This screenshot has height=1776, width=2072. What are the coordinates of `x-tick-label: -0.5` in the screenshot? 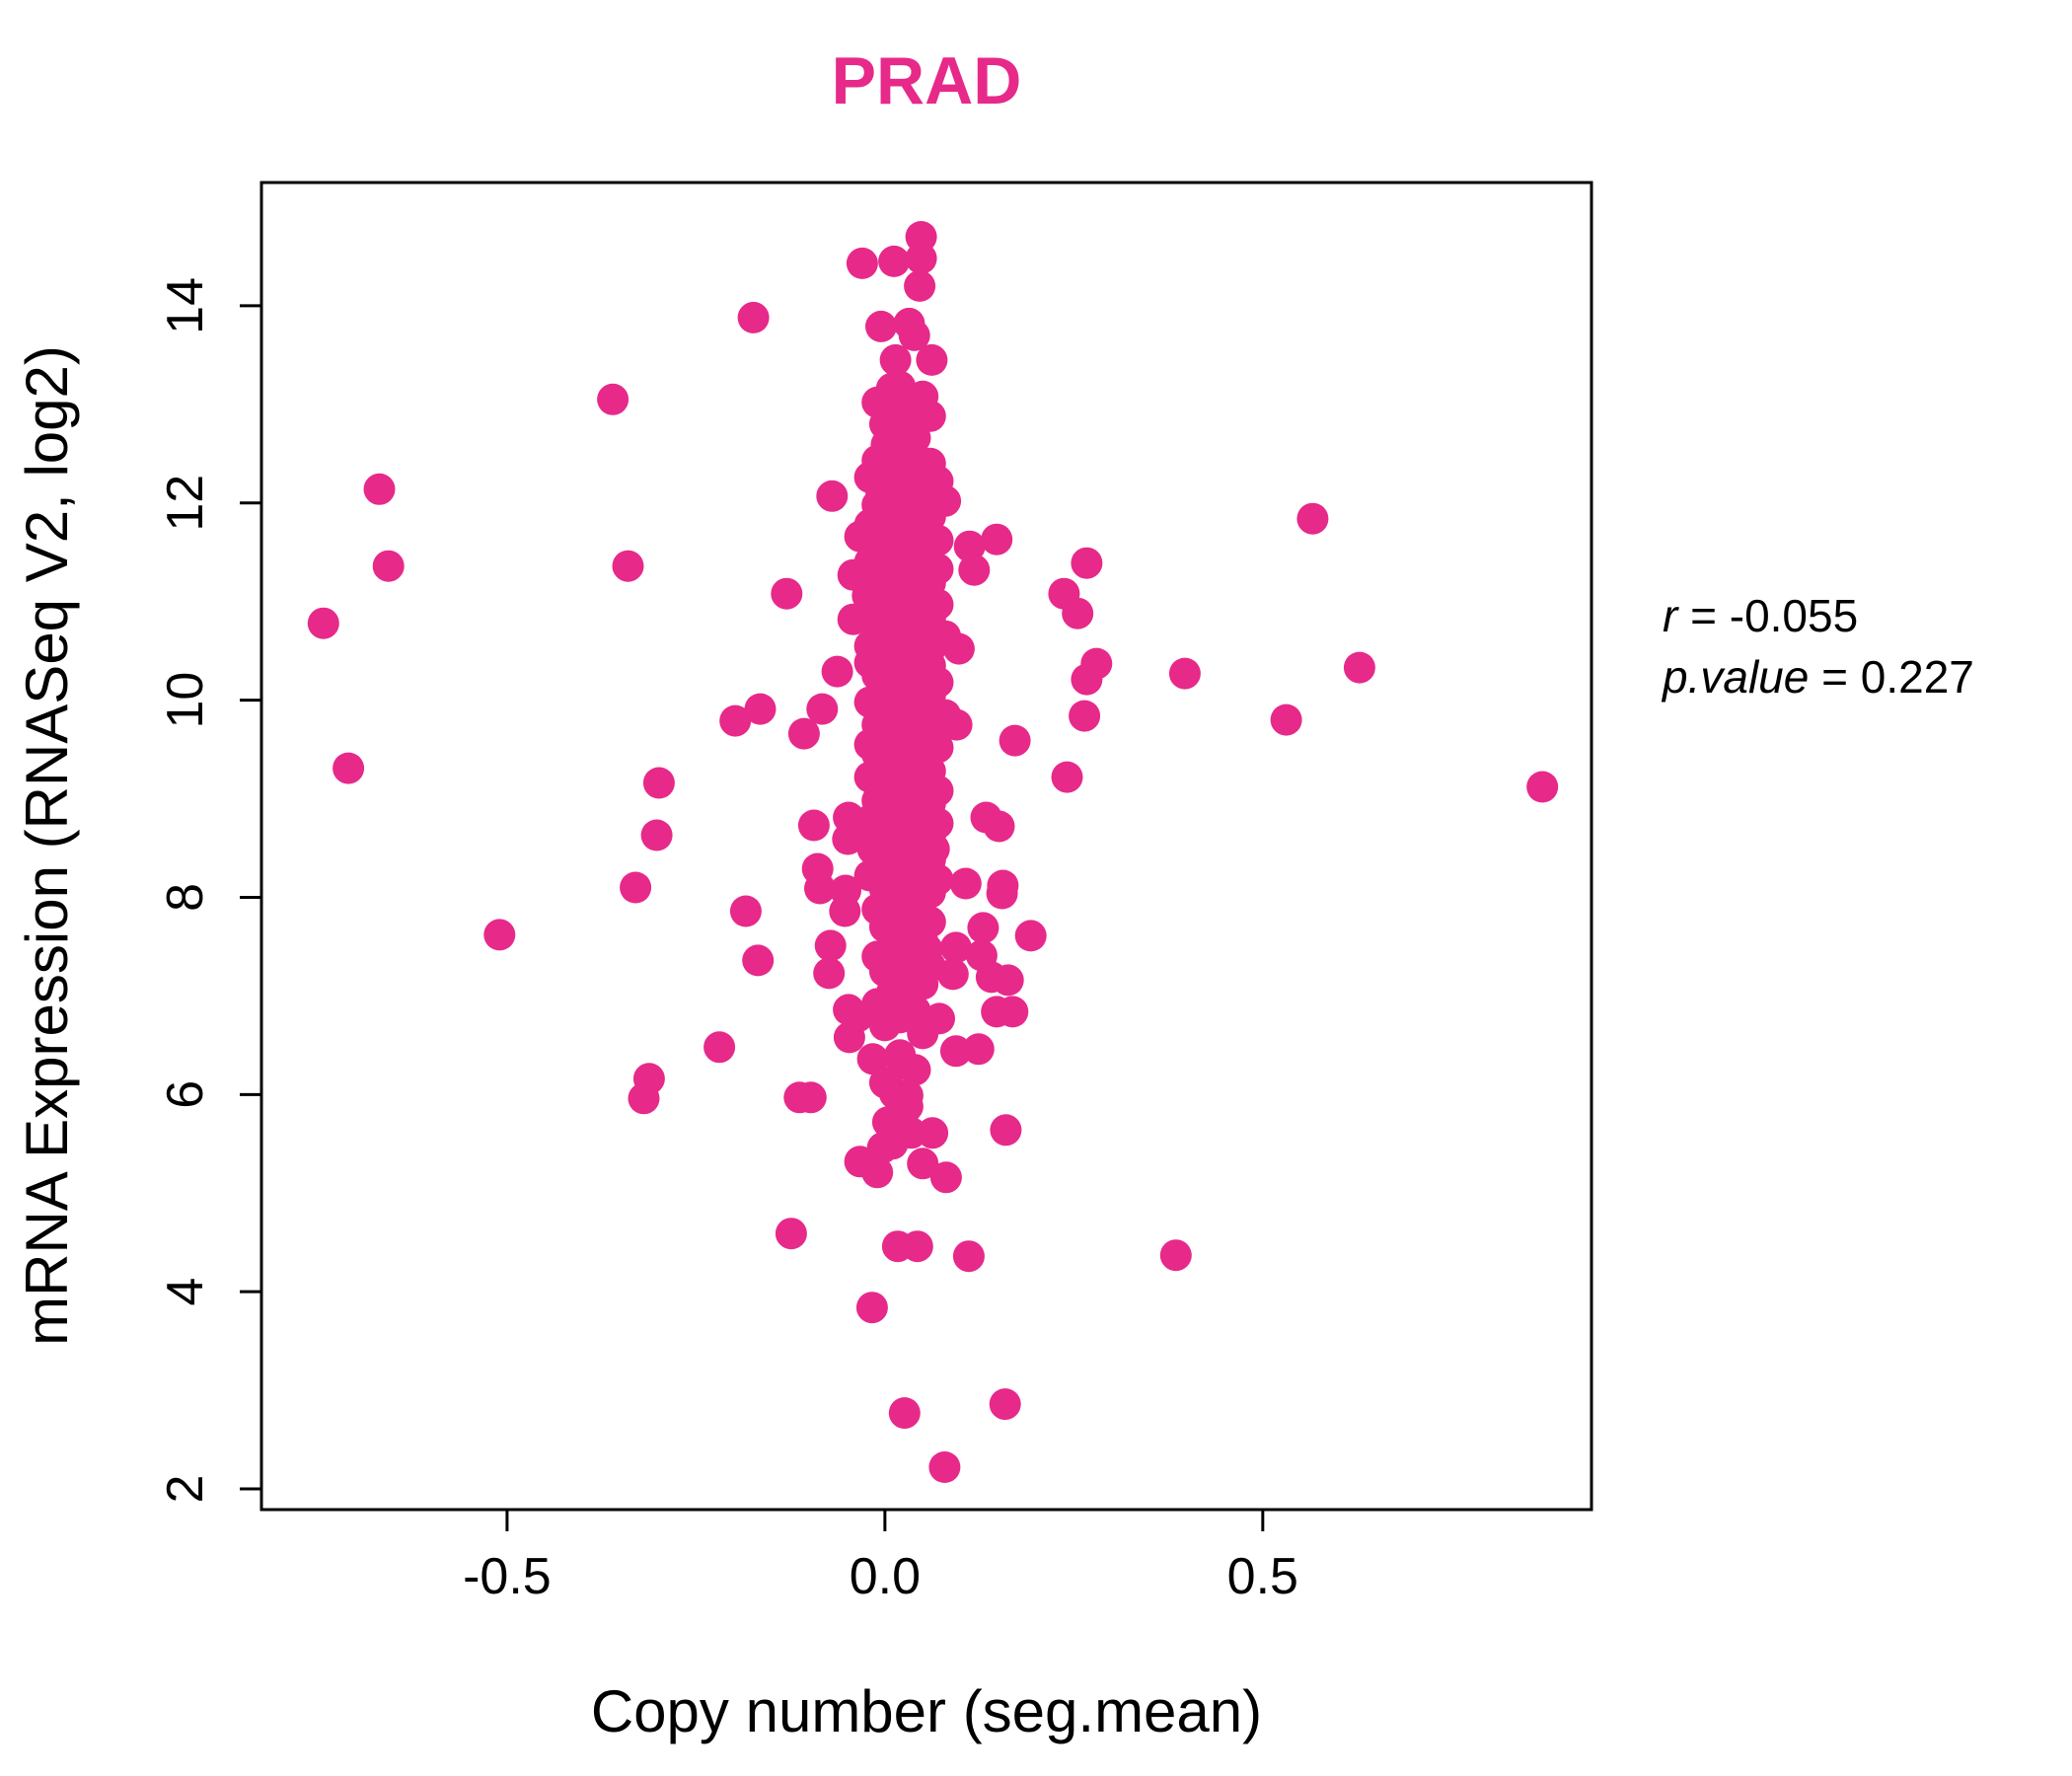 It's located at (508, 1577).